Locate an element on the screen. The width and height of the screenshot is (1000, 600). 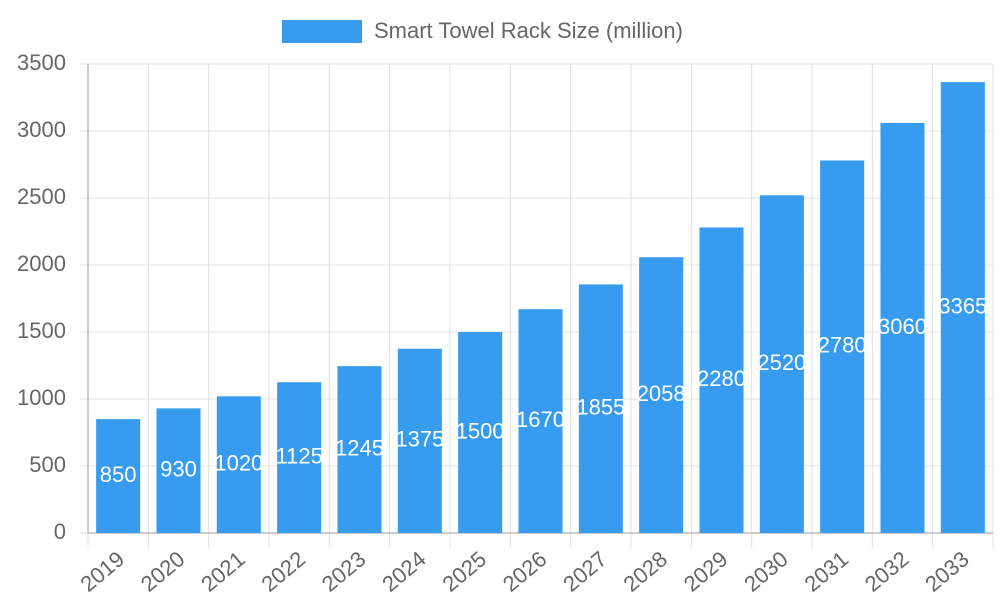
x-tick-label: 2033 is located at coordinates (947, 571).